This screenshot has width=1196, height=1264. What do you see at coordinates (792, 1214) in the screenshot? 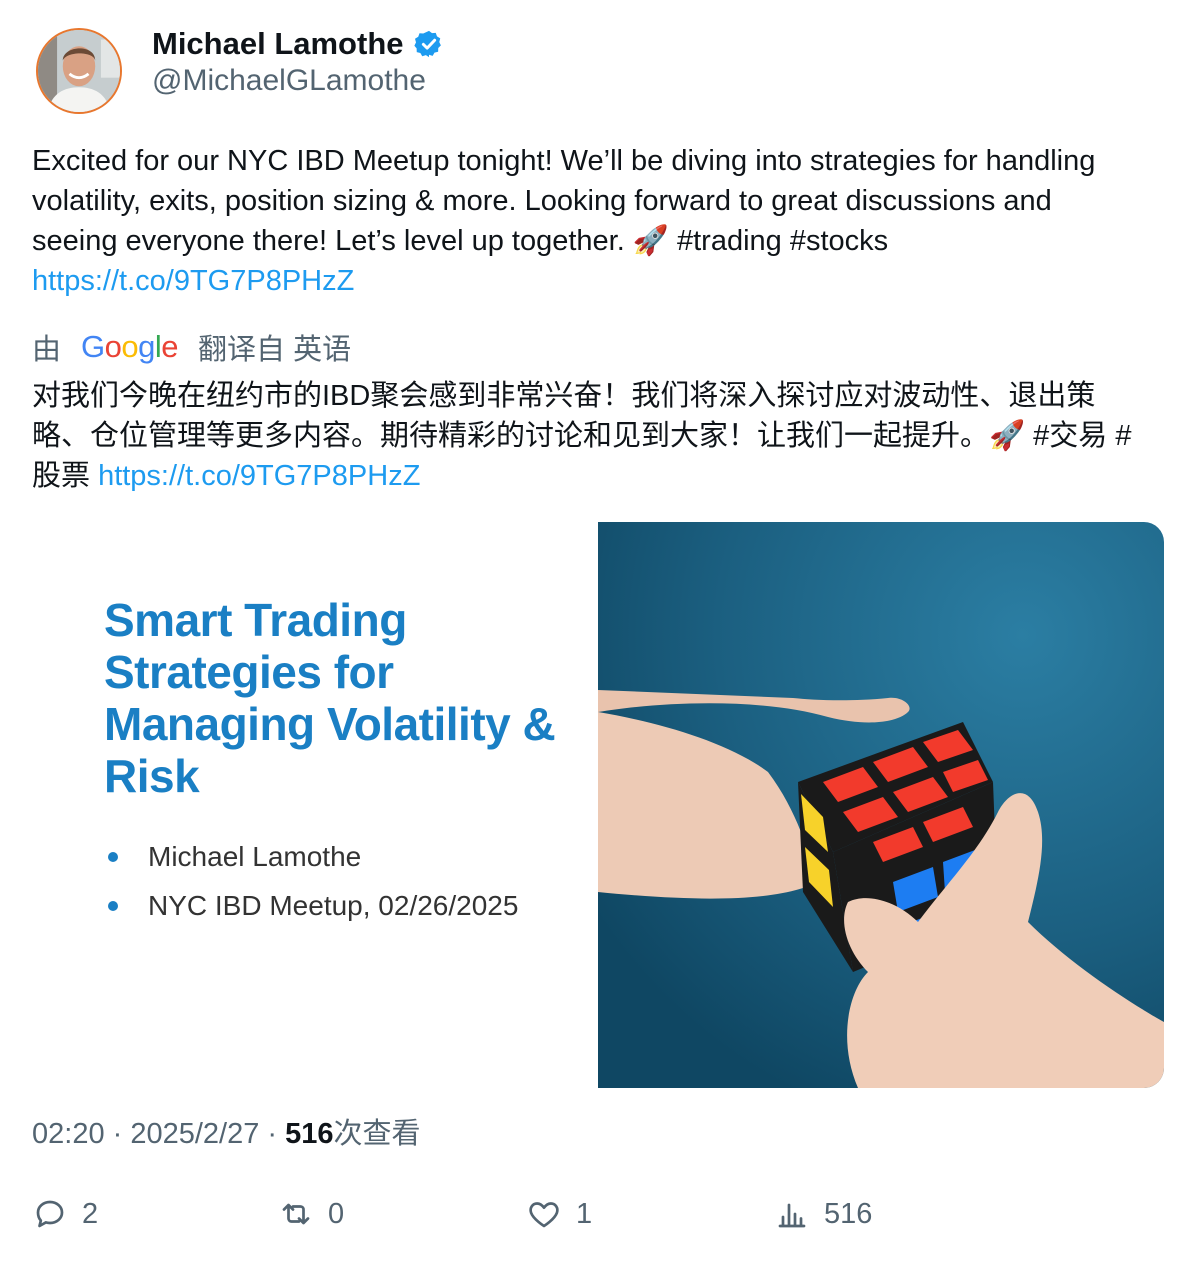
I see `analytics-icon` at bounding box center [792, 1214].